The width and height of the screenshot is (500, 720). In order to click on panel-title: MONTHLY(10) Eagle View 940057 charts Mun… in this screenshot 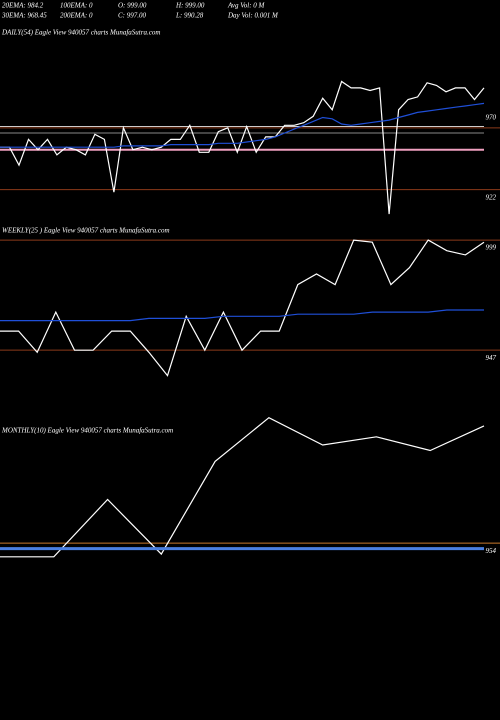, I will do `click(87, 431)`.